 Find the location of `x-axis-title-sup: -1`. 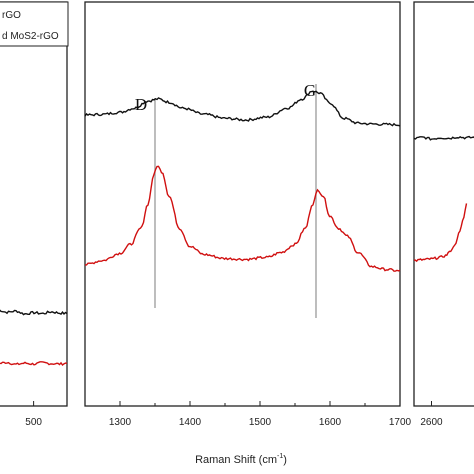

x-axis-title-sup: -1 is located at coordinates (280, 456).